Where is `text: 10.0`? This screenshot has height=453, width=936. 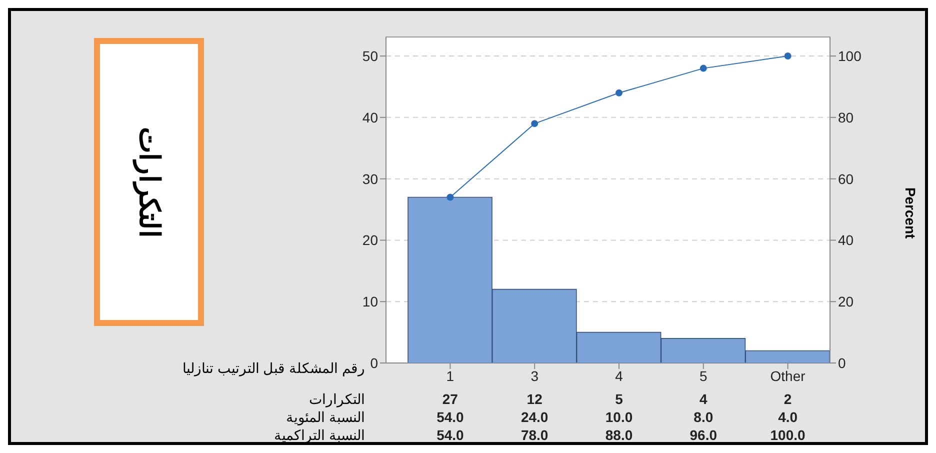
text: 10.0 is located at coordinates (619, 417).